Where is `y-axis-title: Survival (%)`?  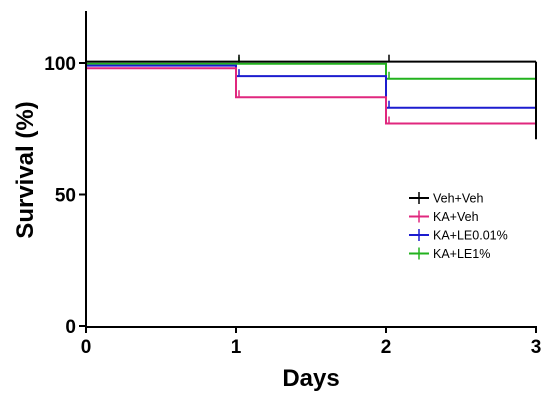 y-axis-title: Survival (%) is located at coordinates (25, 169).